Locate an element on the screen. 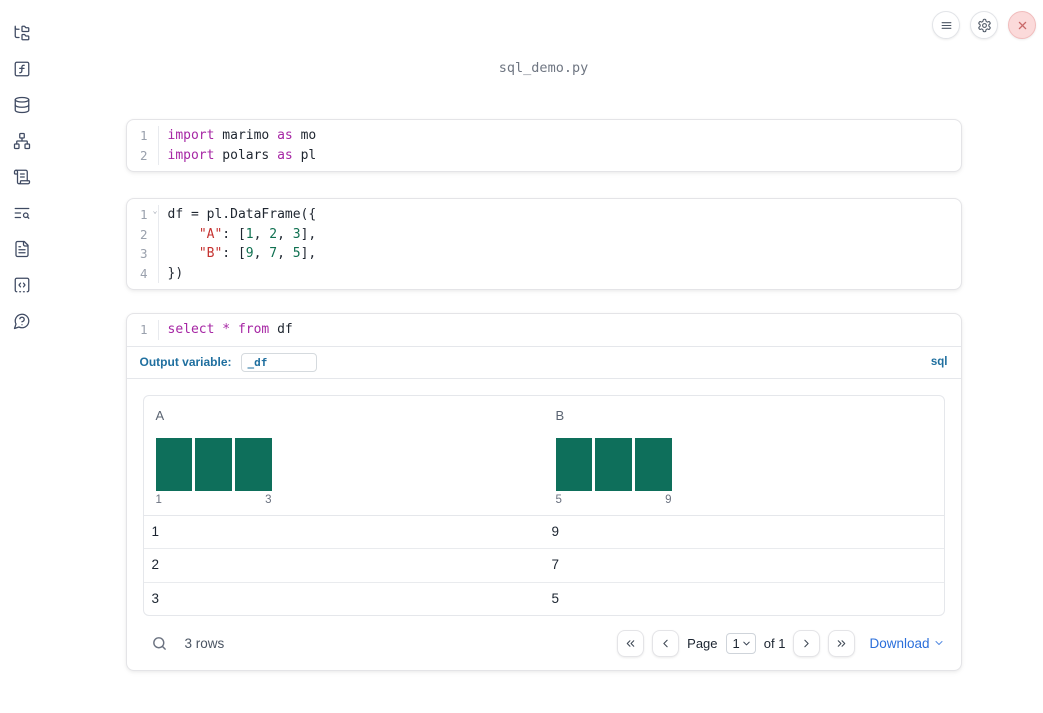 The width and height of the screenshot is (1043, 713). sidebar-item-datasources is located at coordinates (22, 105).